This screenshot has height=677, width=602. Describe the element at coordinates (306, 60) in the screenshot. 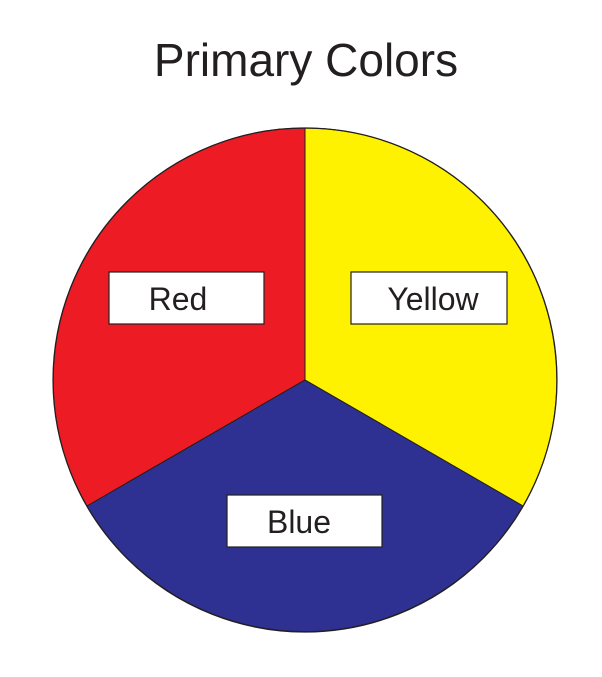

I see `diagram-title: Primary Colors` at that location.